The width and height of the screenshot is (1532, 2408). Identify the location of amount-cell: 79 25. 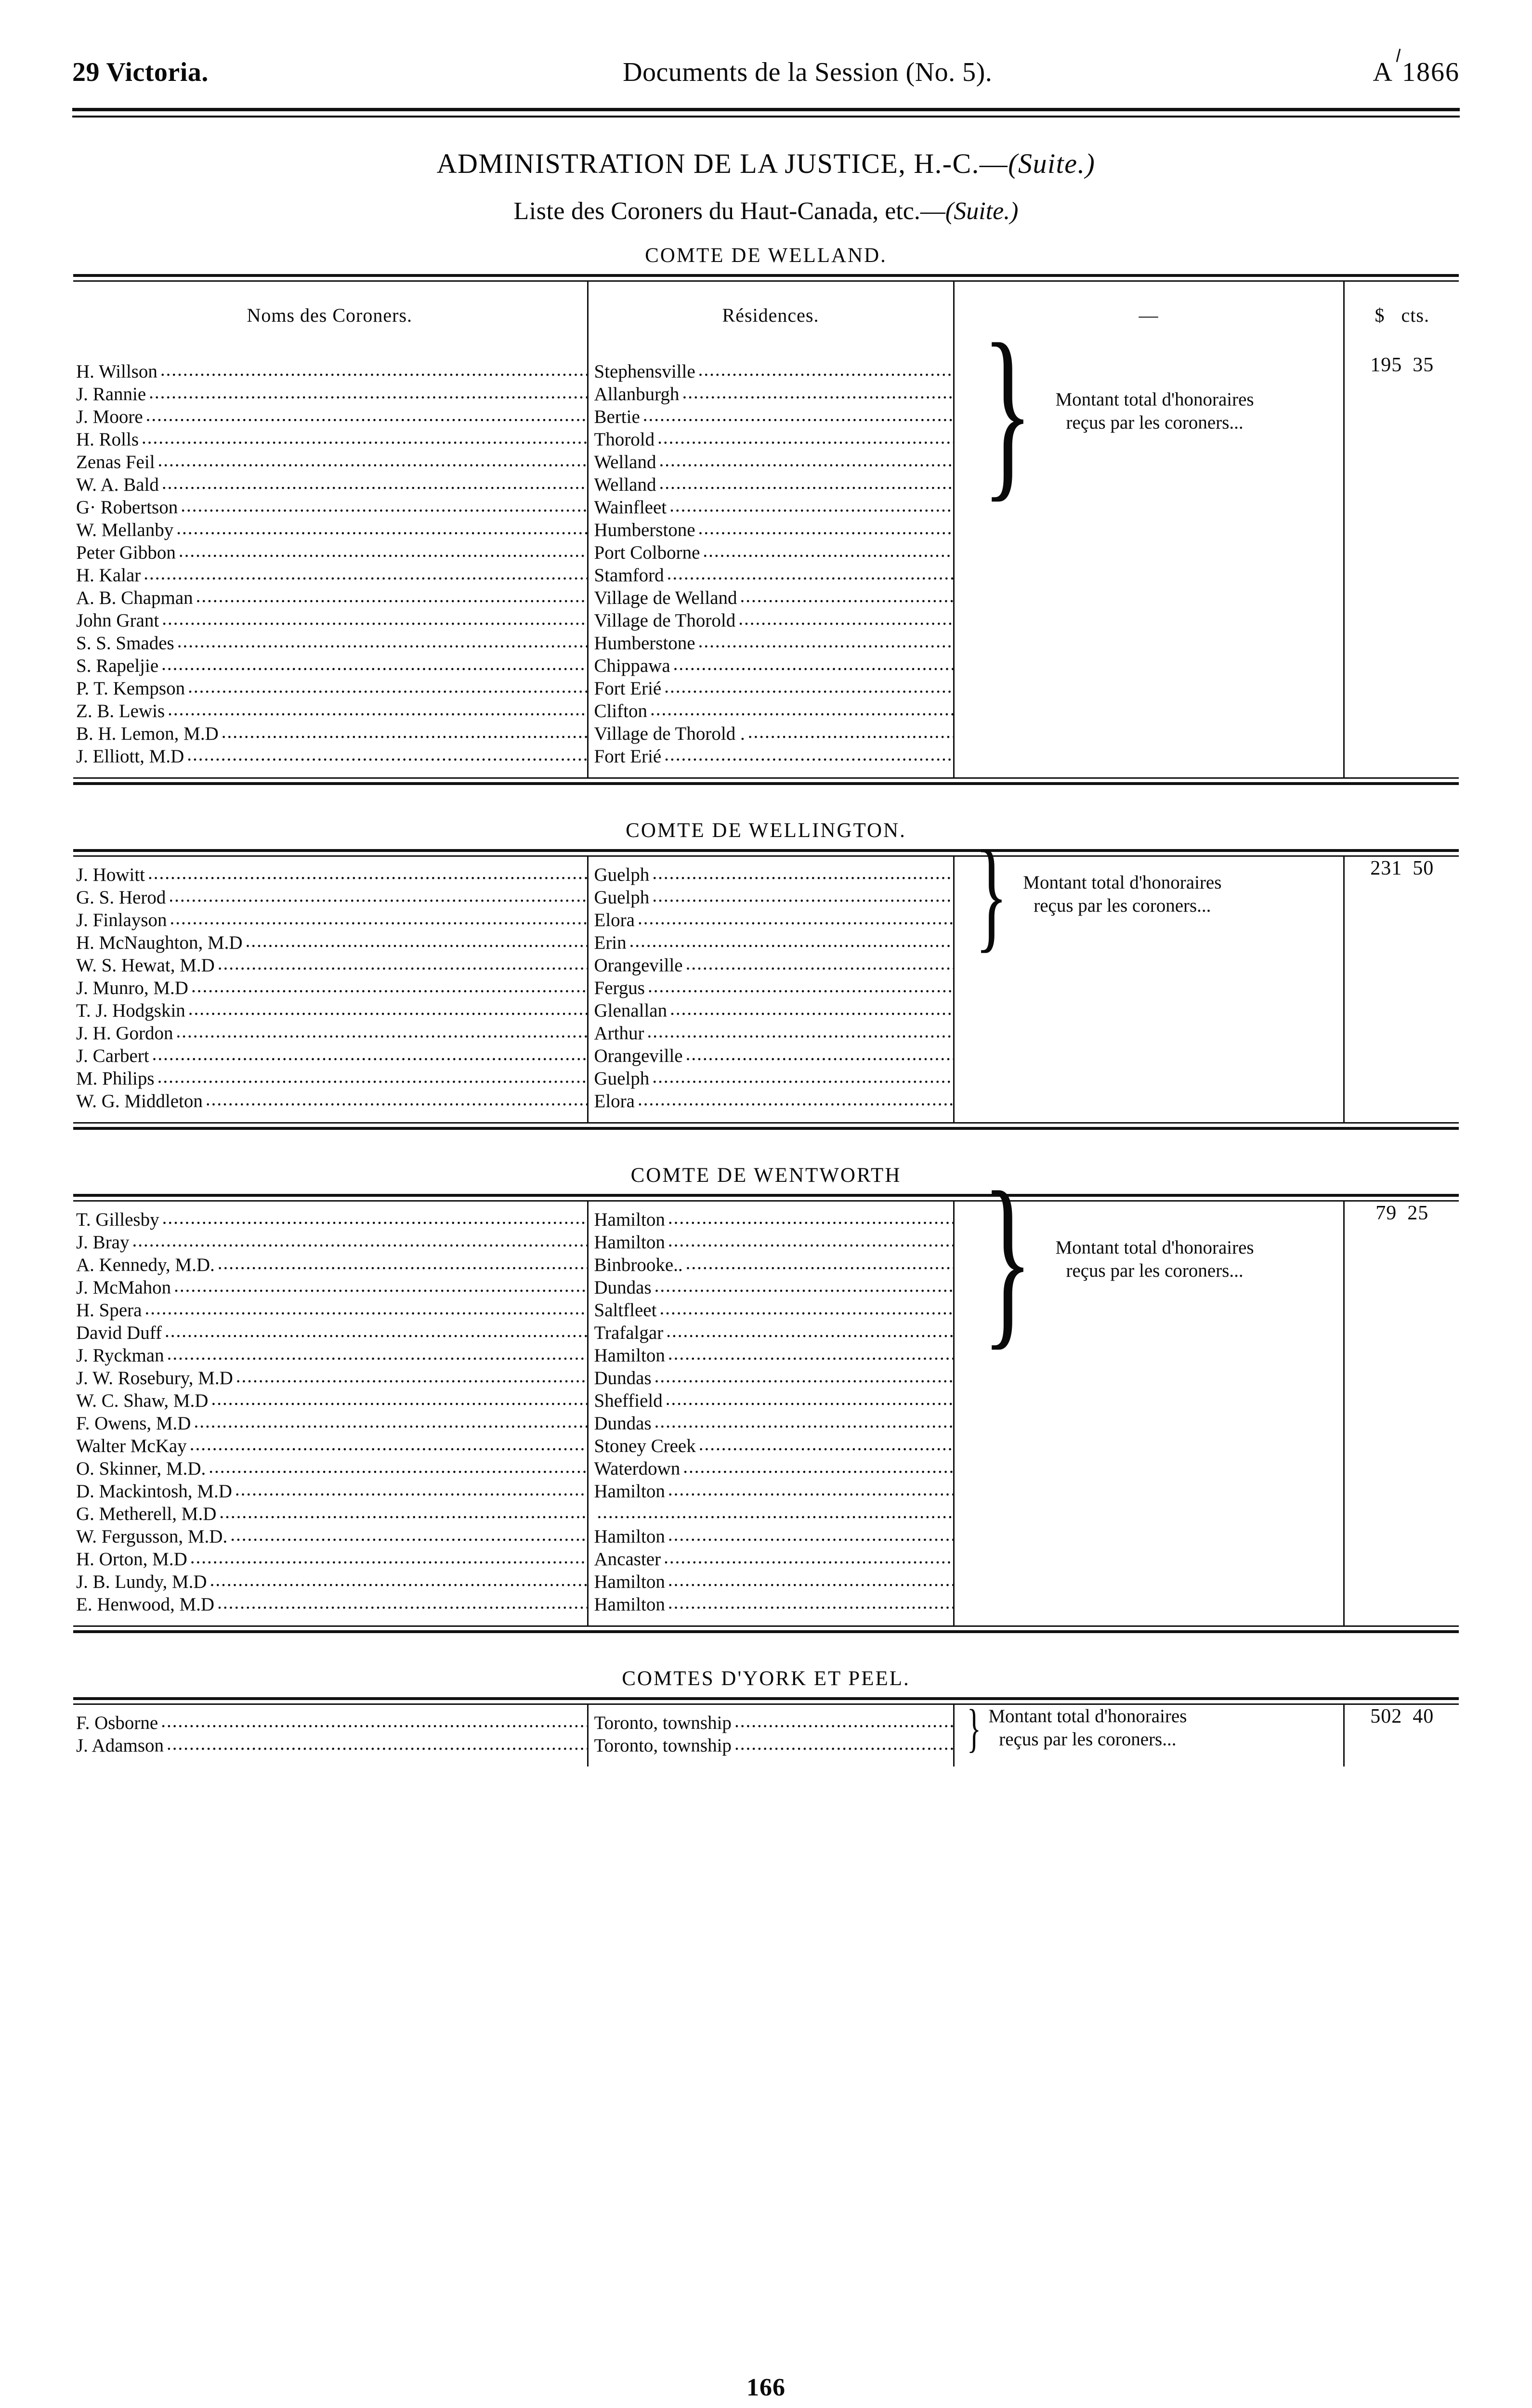
(1402, 1413).